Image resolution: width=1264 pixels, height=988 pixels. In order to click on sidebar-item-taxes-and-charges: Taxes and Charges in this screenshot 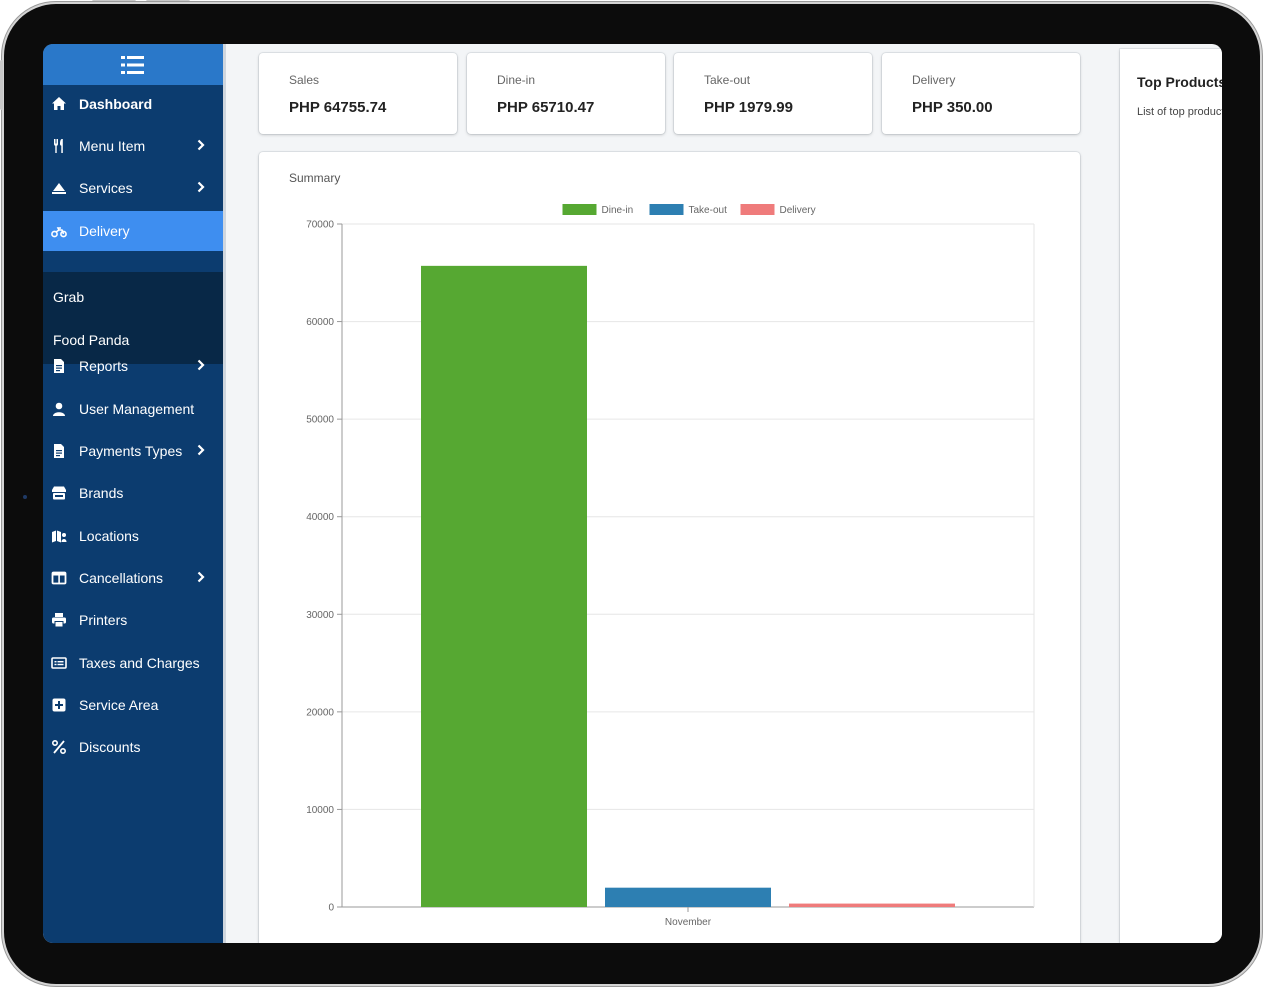, I will do `click(133, 663)`.